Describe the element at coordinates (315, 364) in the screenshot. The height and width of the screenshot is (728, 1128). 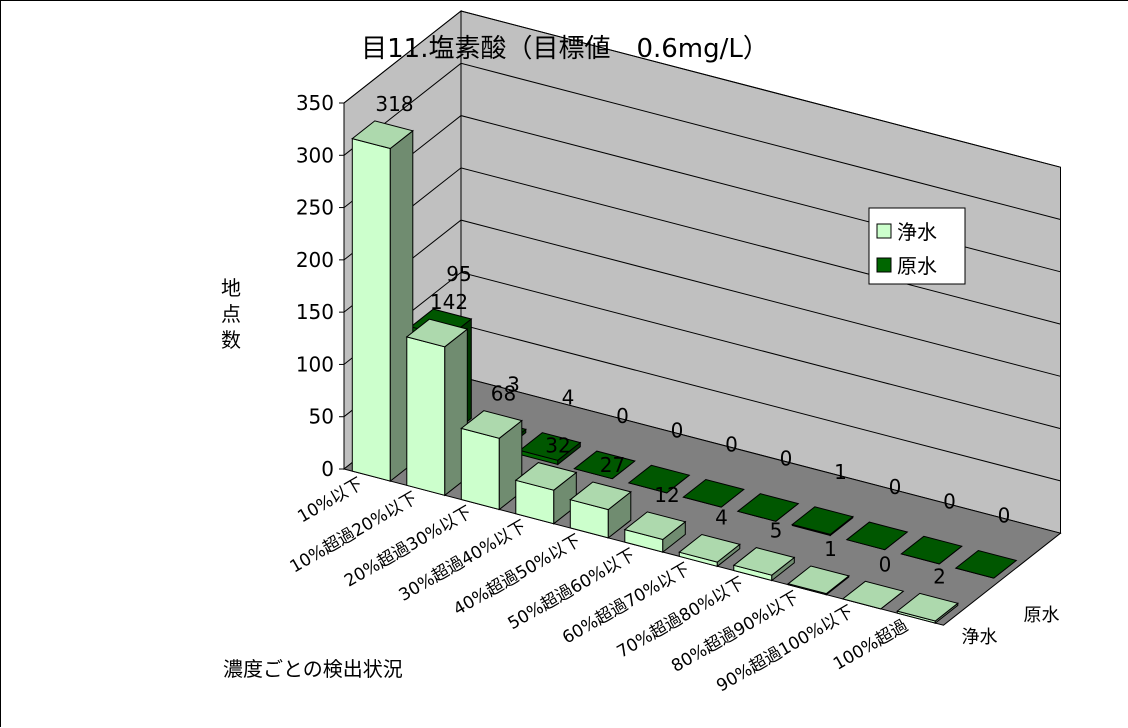
I see `y-tick-label: 100` at that location.